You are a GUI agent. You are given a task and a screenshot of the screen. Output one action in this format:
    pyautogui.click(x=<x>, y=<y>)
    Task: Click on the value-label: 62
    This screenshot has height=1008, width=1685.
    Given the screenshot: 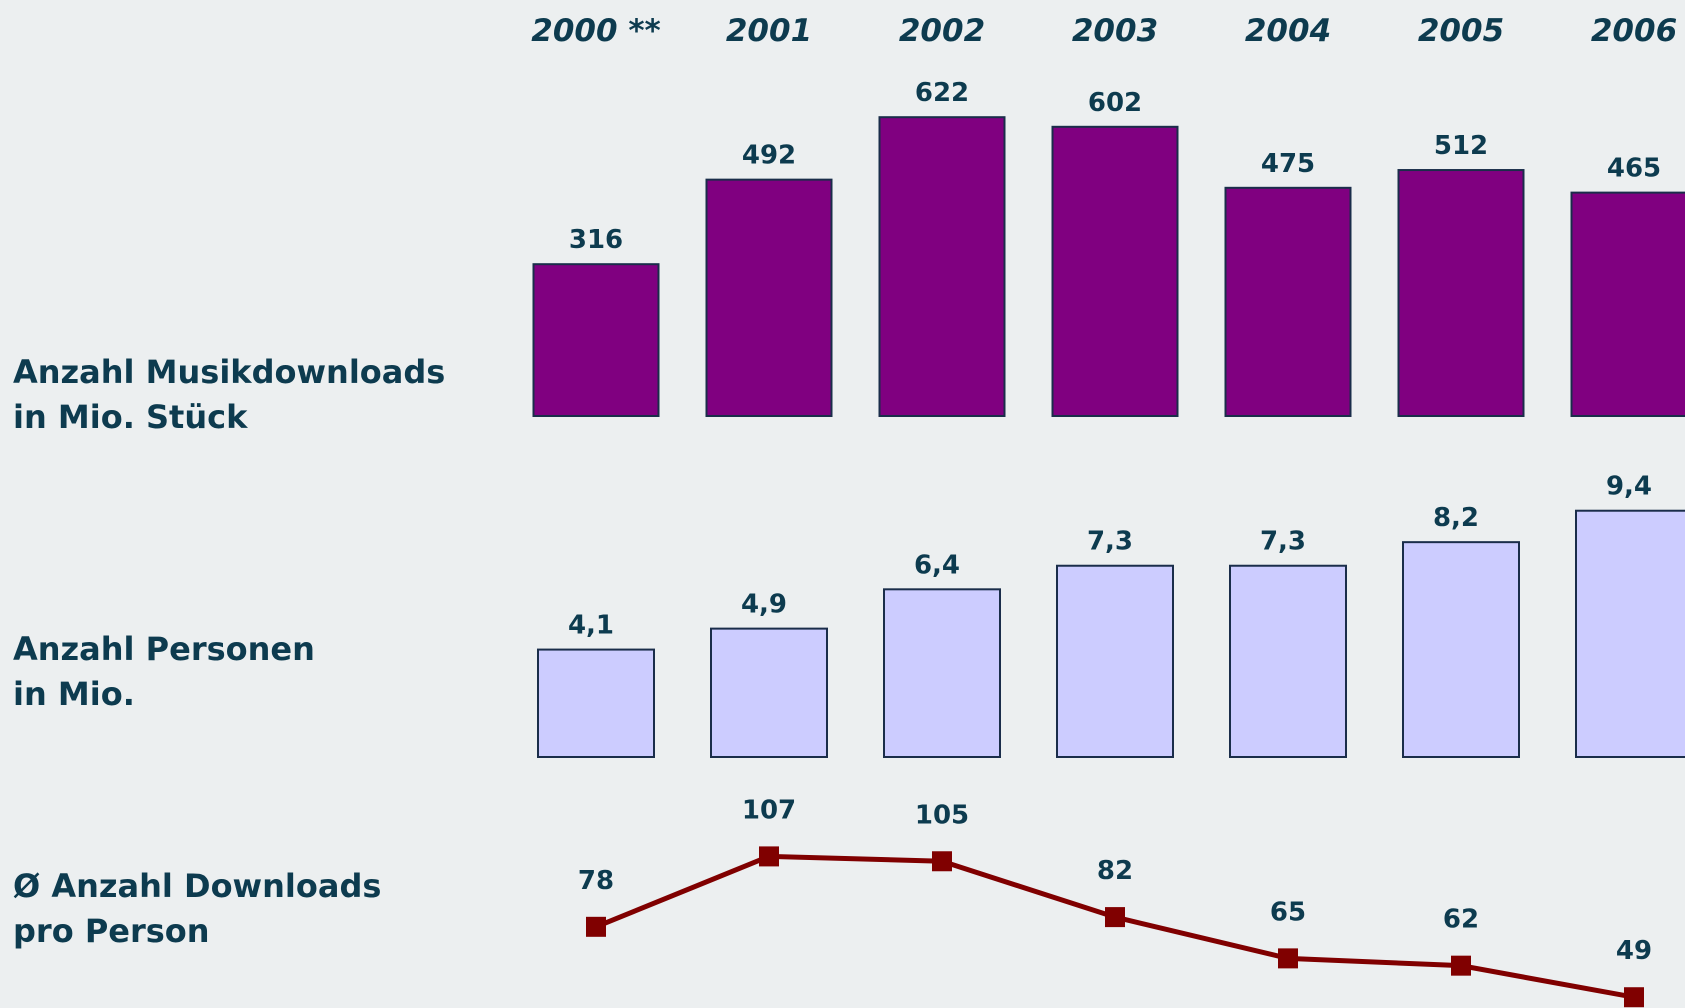 What is the action you would take?
    pyautogui.click(x=1461, y=920)
    